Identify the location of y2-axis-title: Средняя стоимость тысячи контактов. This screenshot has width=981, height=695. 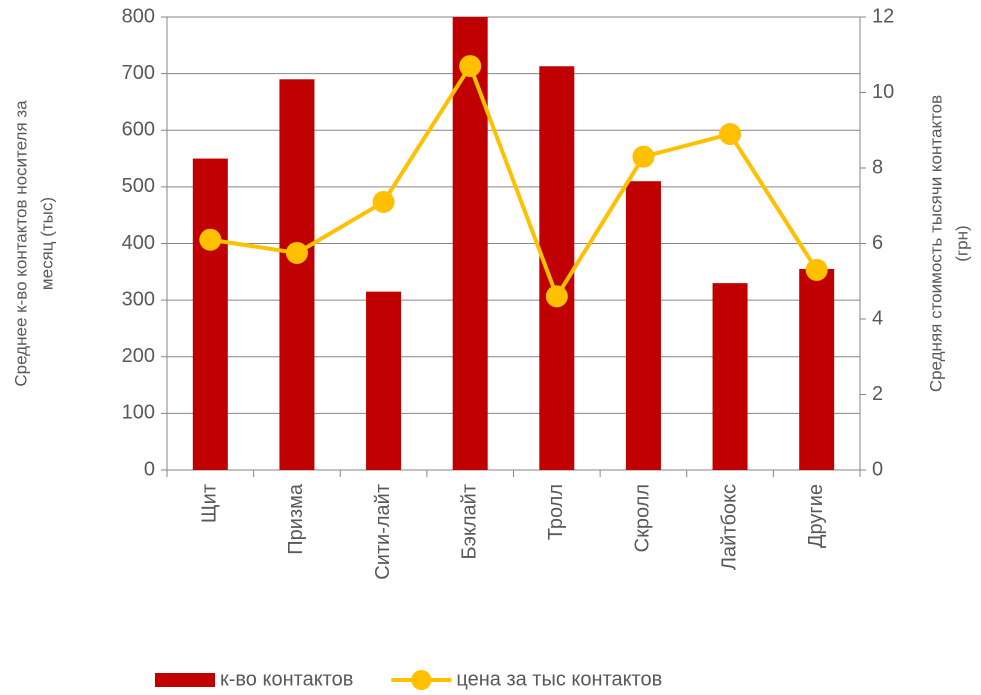
(935, 243).